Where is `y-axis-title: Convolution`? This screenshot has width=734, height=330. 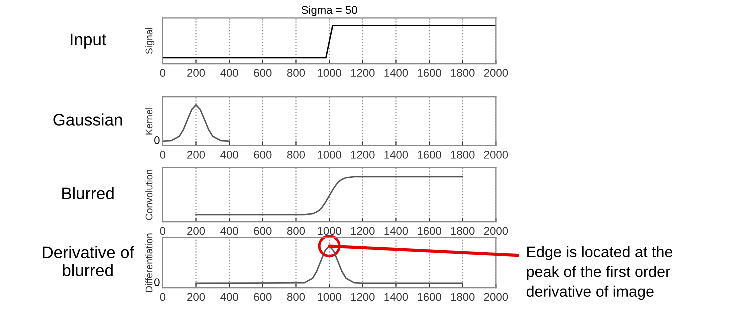 y-axis-title: Convolution is located at coordinates (149, 195).